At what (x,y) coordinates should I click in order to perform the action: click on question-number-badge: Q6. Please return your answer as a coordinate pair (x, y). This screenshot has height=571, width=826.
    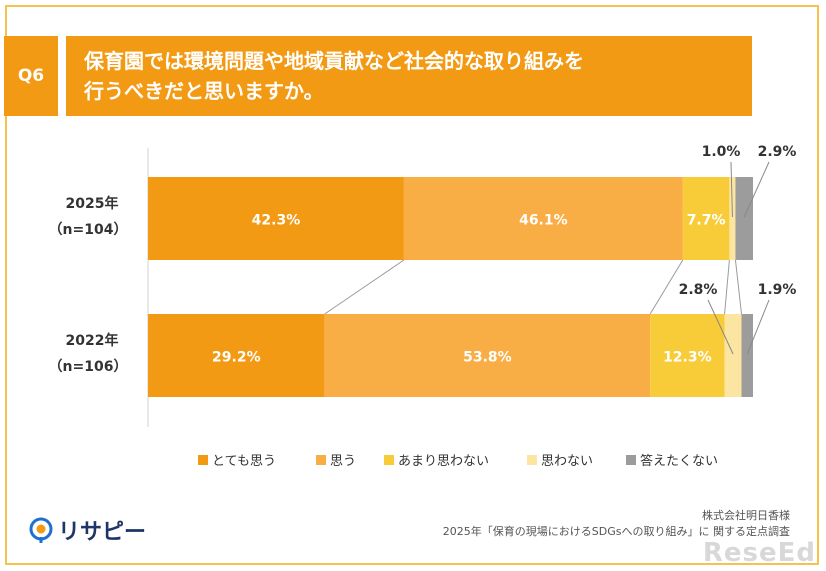
    Looking at the image, I should click on (31, 76).